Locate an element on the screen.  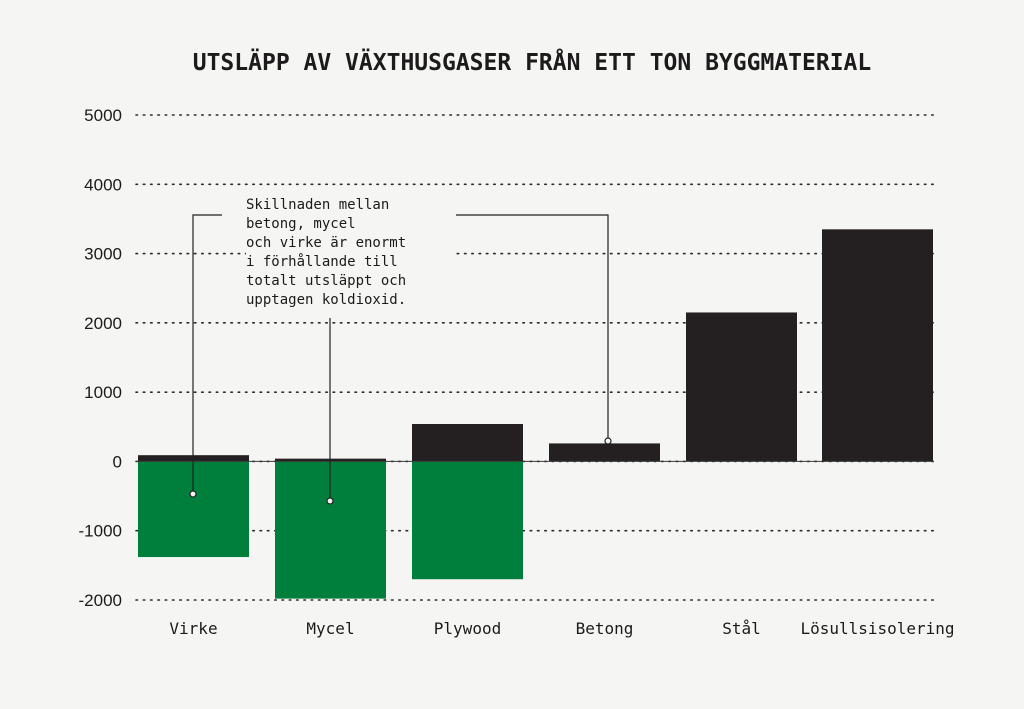
y-tick-label: 0 is located at coordinates (117, 461).